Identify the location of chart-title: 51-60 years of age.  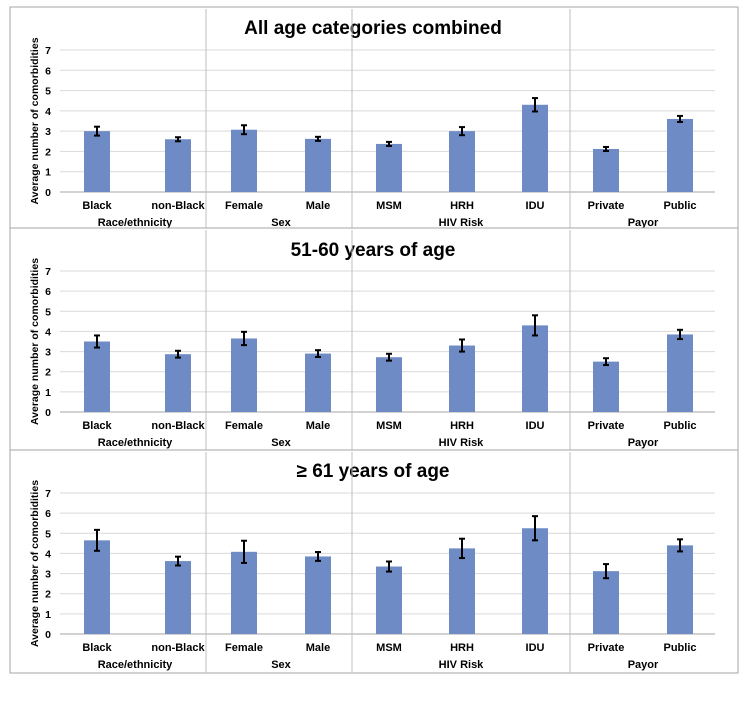
(373, 250).